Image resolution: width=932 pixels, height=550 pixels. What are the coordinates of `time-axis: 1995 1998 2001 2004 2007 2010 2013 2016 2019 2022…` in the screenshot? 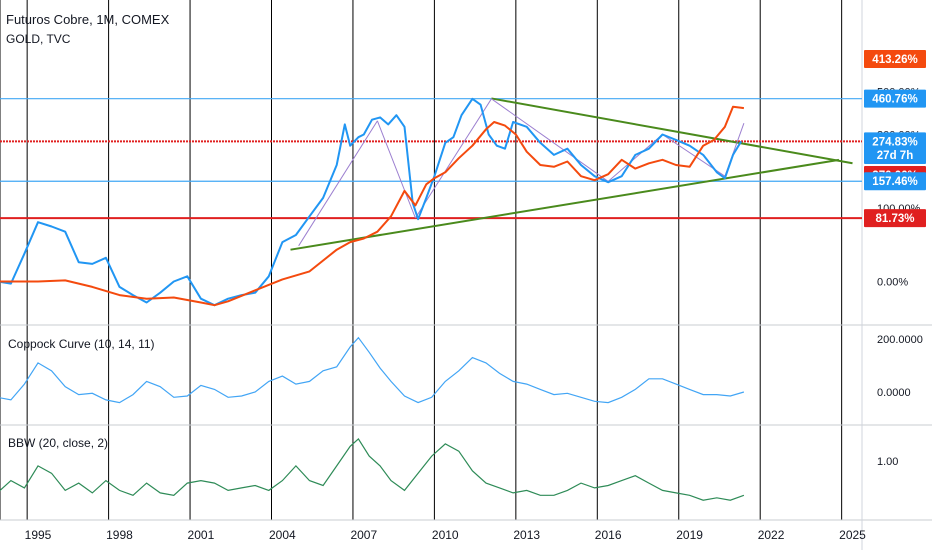 It's located at (446, 535).